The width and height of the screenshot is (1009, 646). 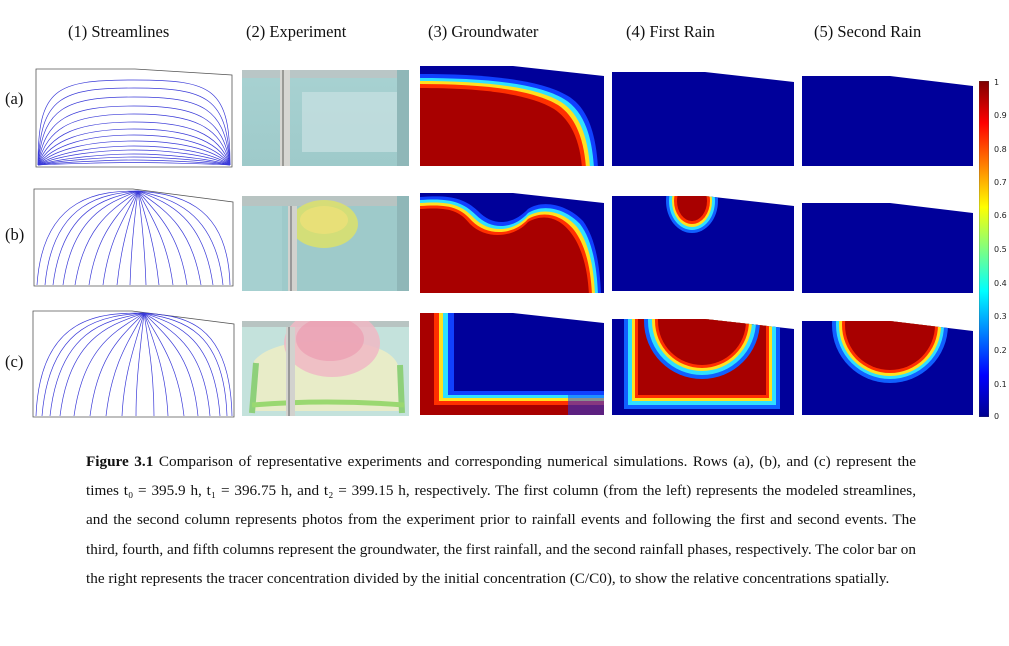 I want to click on experiment-photo-a, so click(x=325, y=118).